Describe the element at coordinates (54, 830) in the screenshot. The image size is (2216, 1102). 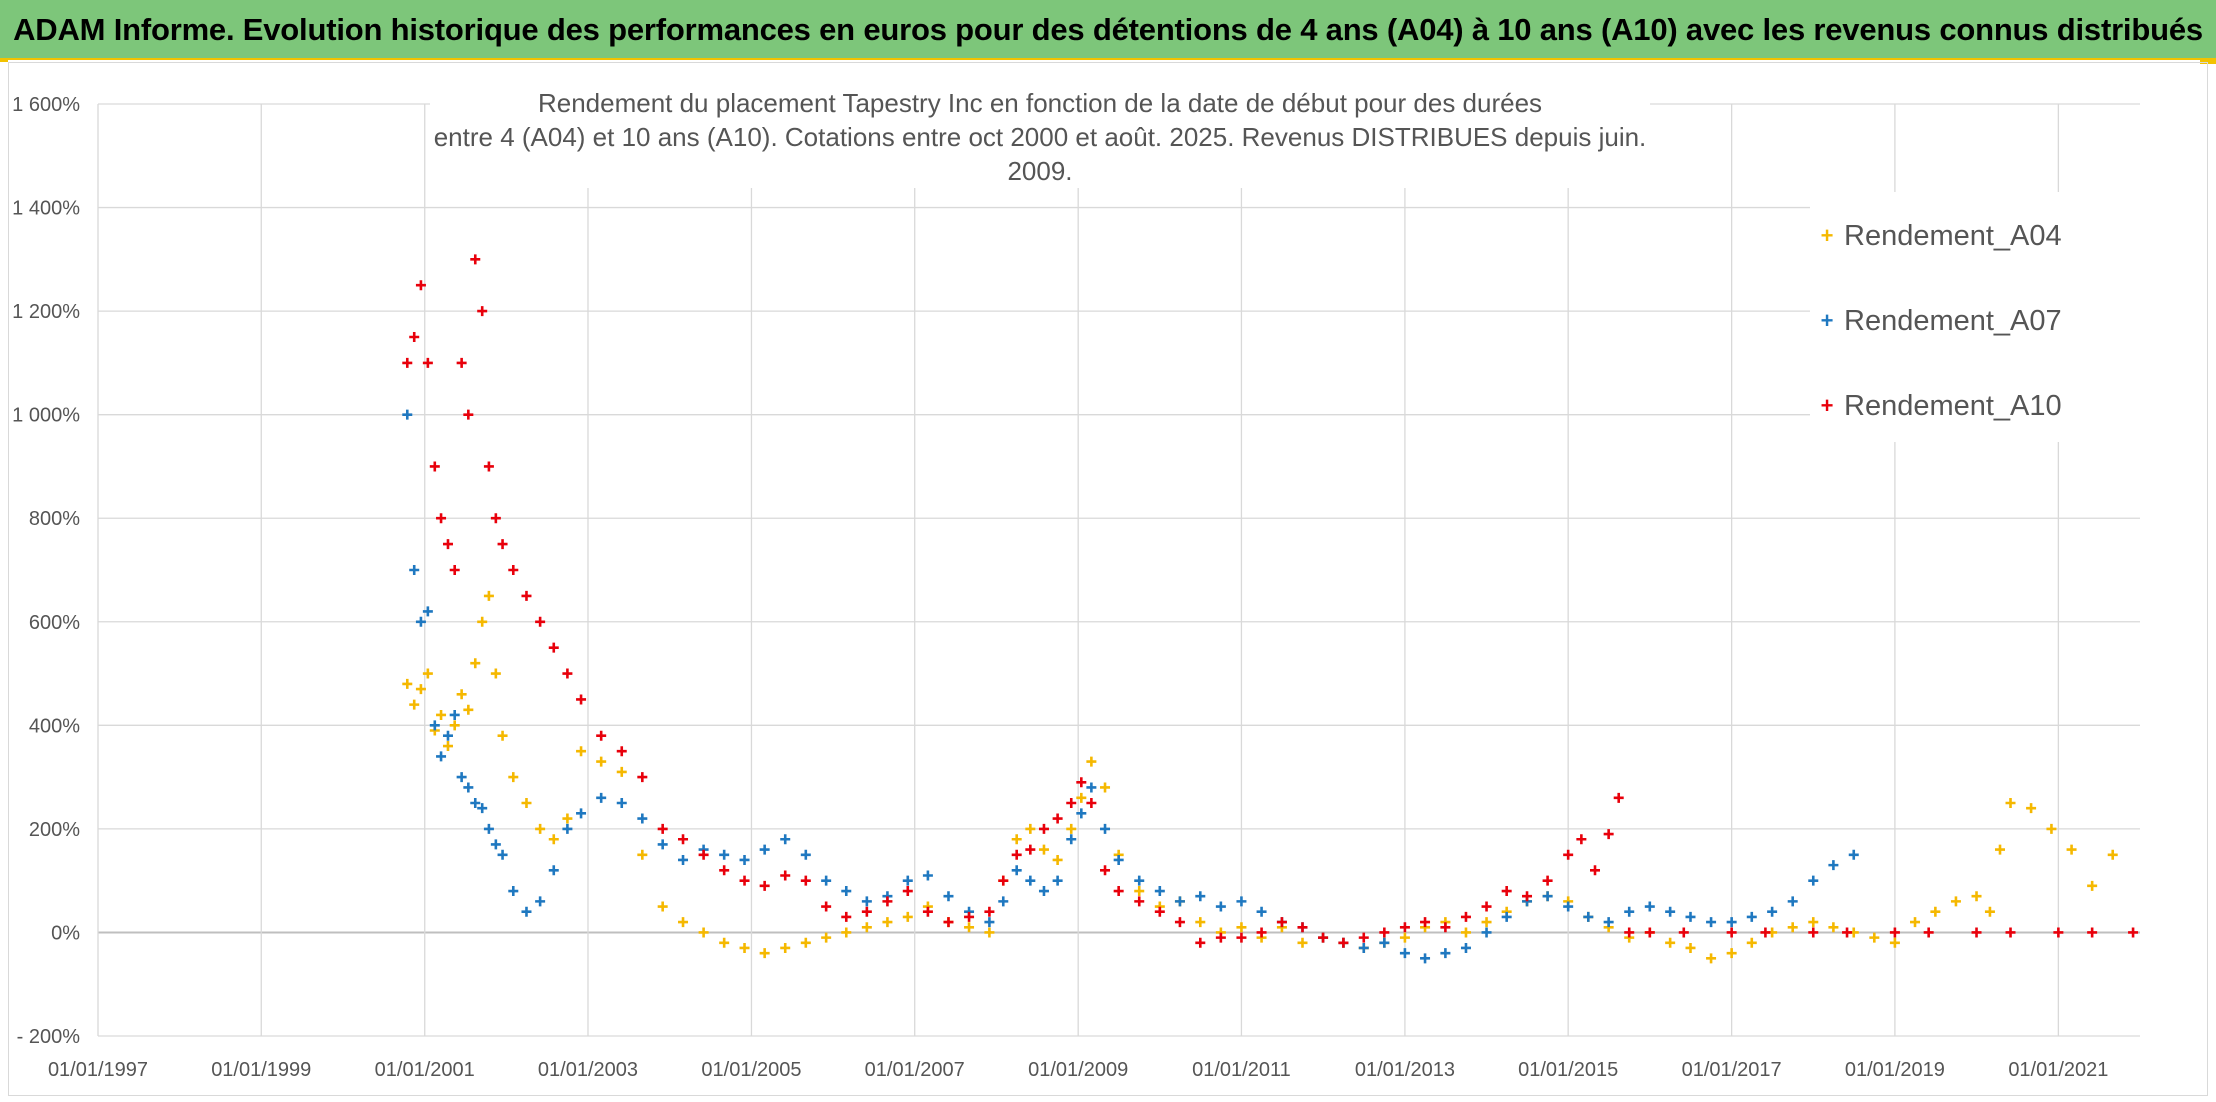
I see `y-tick-label: 200%` at that location.